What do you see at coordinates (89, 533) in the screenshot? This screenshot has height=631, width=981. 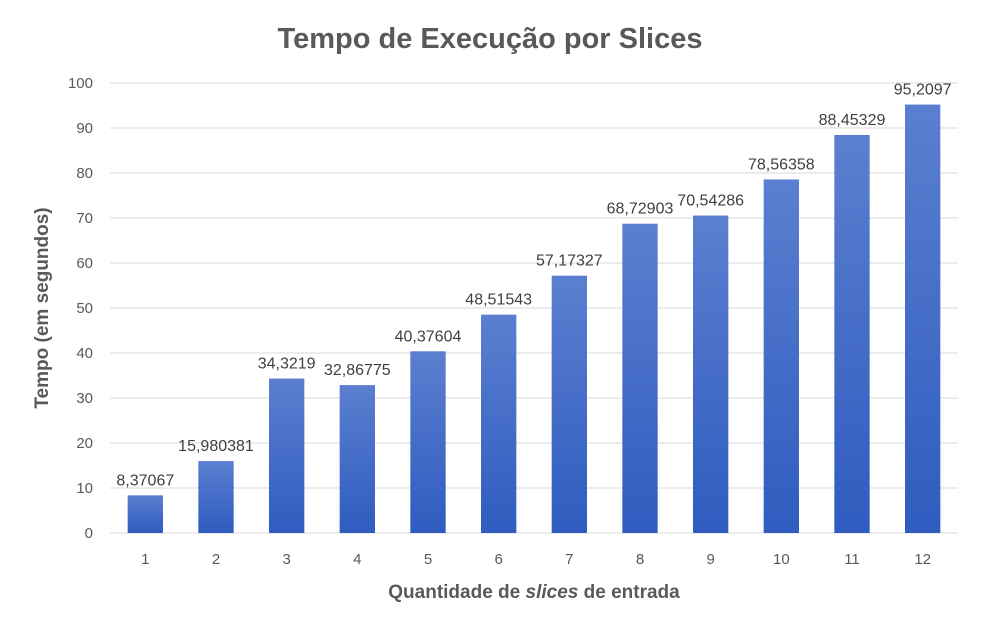 I see `y-tick-label: 0` at bounding box center [89, 533].